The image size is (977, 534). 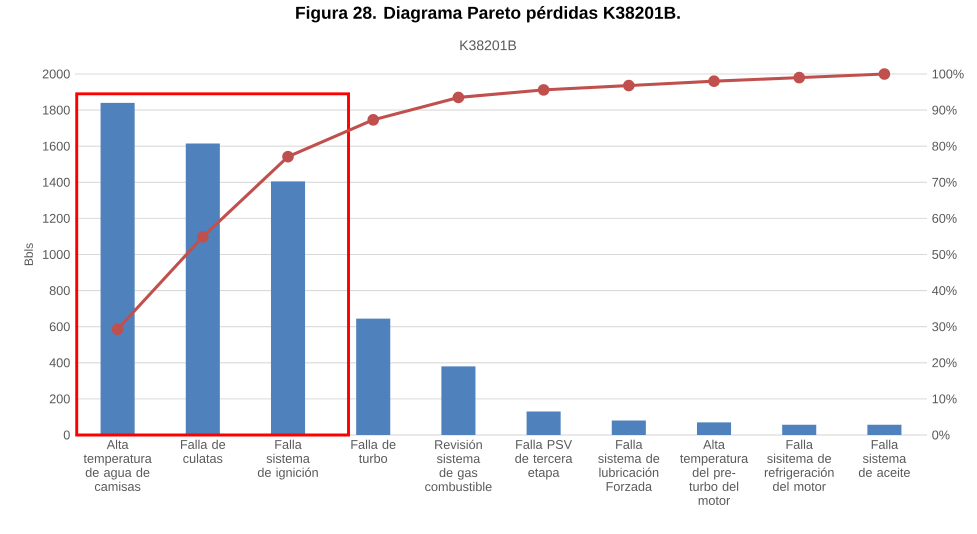 I want to click on chart-title: Figura 28. Diagrama Pareto pérdidas K38201B., so click(x=488, y=14).